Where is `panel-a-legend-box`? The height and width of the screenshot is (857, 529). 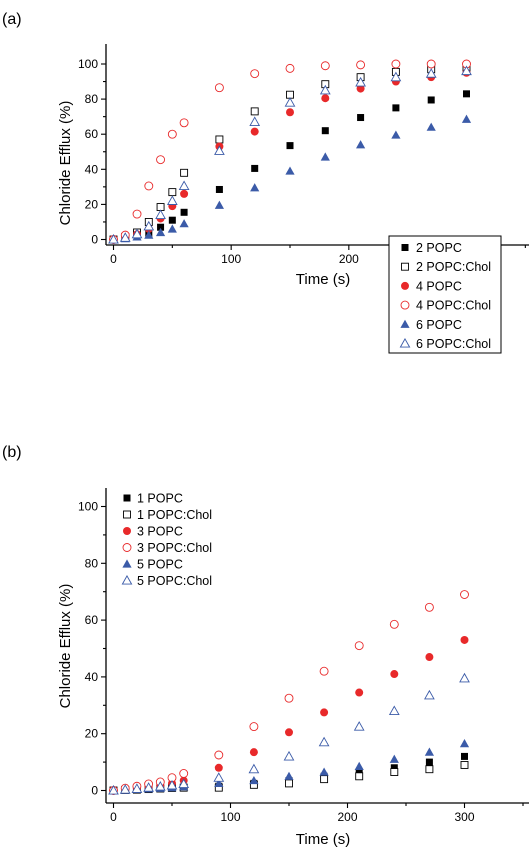 panel-a-legend-box is located at coordinates (445, 294).